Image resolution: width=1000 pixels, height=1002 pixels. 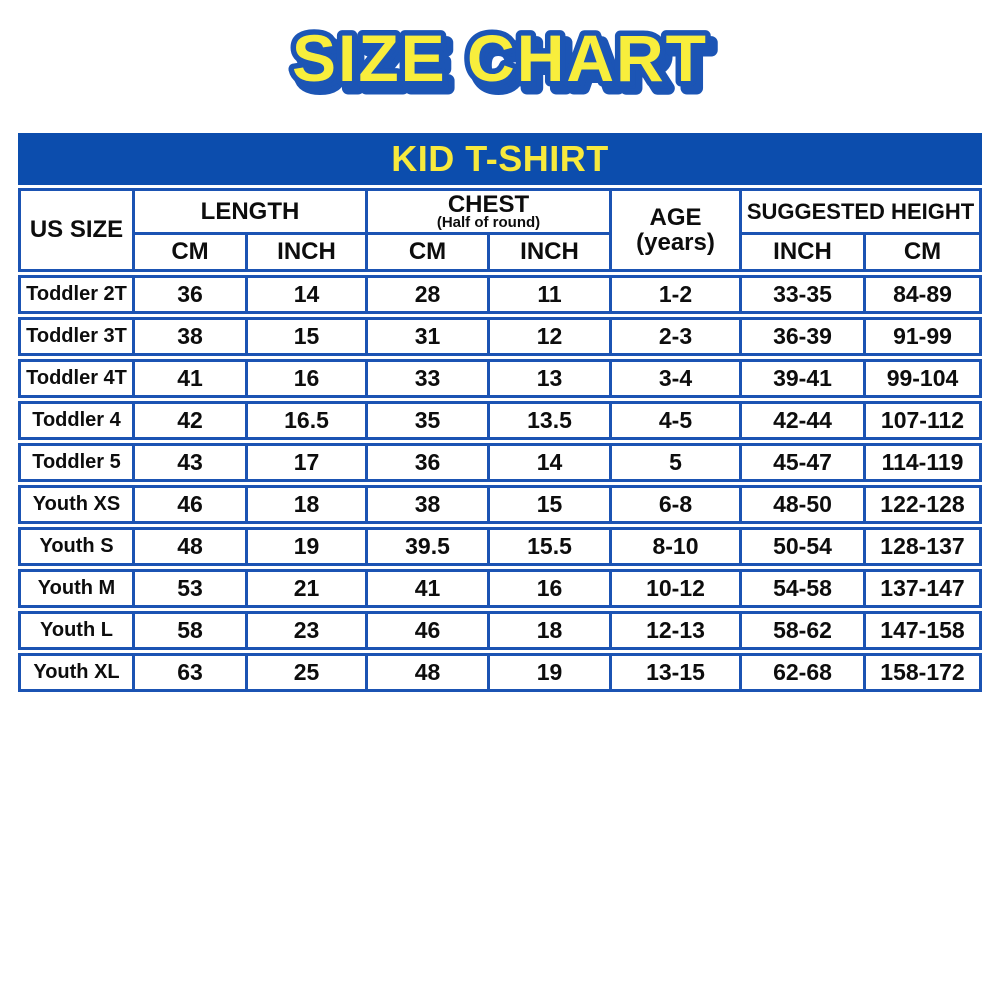 What do you see at coordinates (674, 378) in the screenshot?
I see `table-cell: 3-4` at bounding box center [674, 378].